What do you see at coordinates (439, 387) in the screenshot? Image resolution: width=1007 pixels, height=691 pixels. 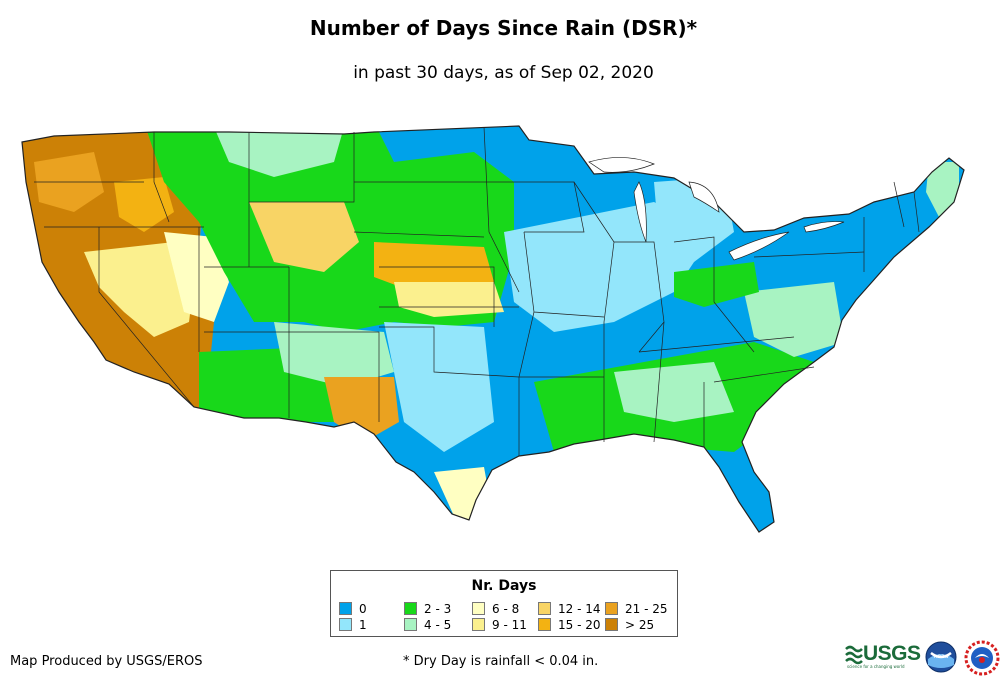 I see `region-texas-light-blue` at bounding box center [439, 387].